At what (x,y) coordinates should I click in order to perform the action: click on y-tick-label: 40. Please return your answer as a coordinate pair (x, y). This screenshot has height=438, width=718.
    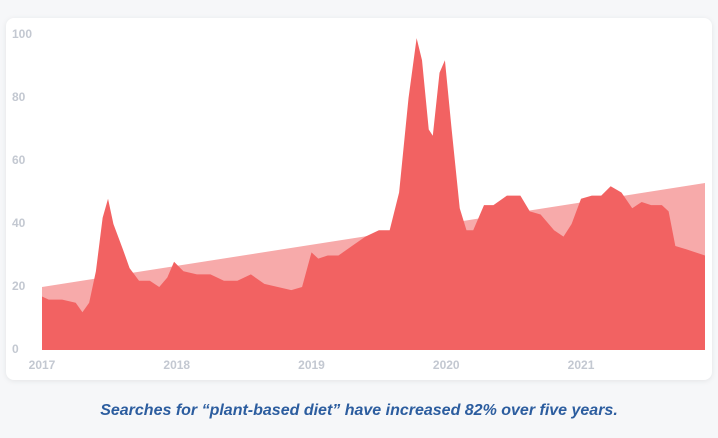
    Looking at the image, I should click on (19, 223).